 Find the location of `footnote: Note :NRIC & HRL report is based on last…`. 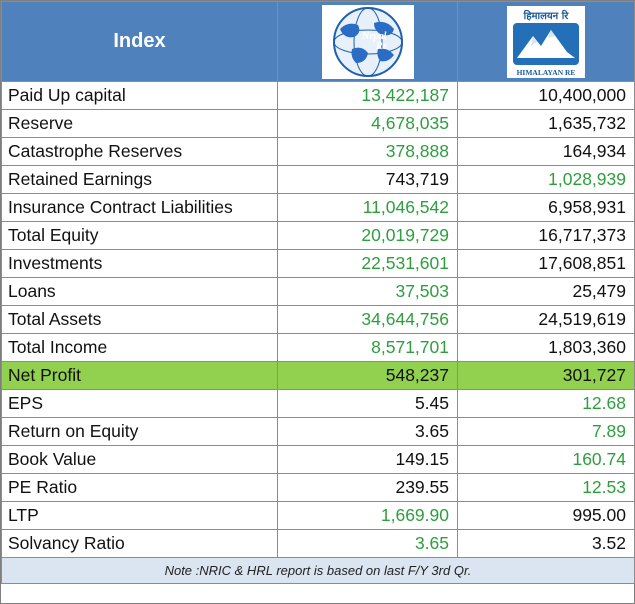

footnote: Note :NRIC & HRL report is based on last… is located at coordinates (318, 570).